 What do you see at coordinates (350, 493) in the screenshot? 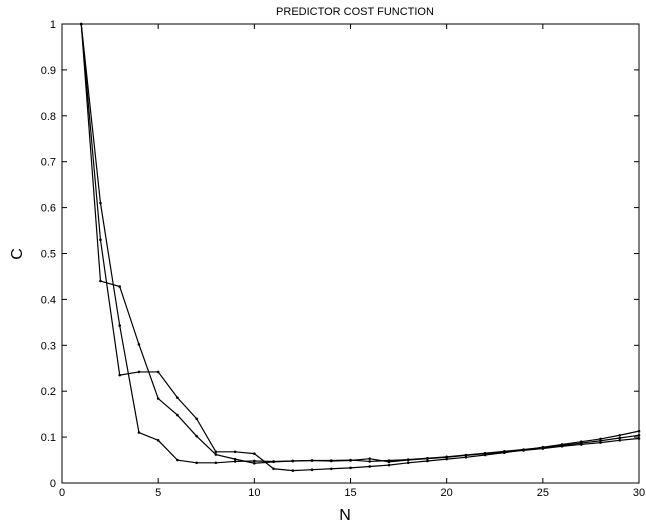
I see `x-tick-label: 15` at bounding box center [350, 493].